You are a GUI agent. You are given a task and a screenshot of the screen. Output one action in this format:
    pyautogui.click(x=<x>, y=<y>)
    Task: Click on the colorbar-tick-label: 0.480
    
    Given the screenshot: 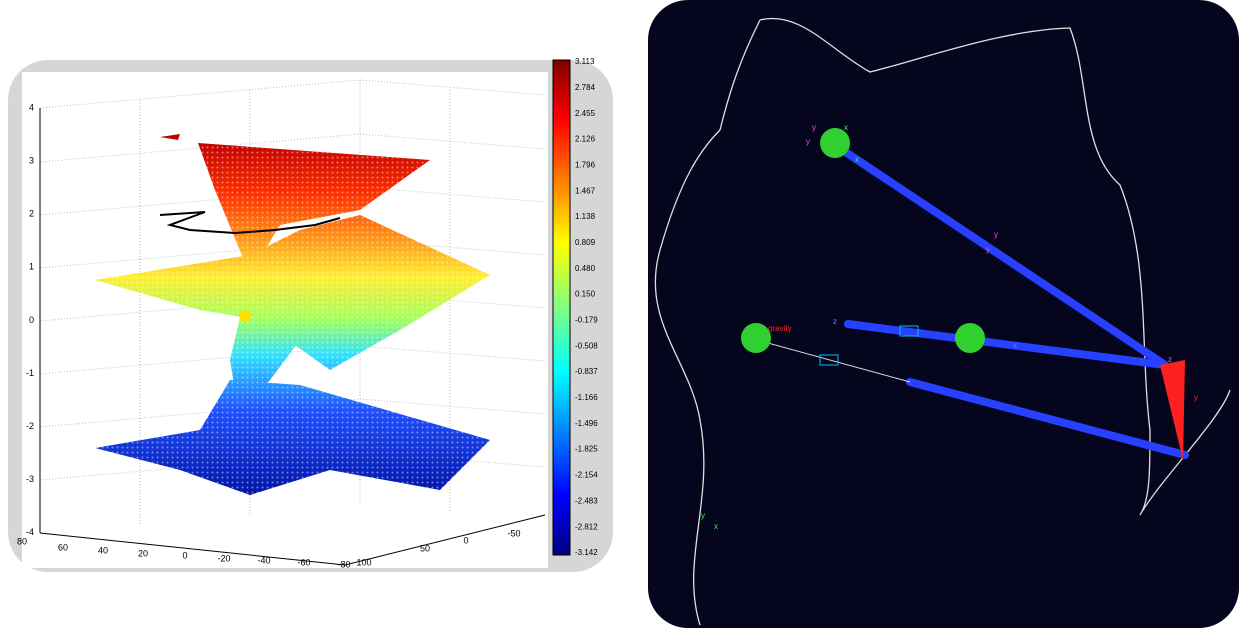 What is the action you would take?
    pyautogui.click(x=585, y=268)
    